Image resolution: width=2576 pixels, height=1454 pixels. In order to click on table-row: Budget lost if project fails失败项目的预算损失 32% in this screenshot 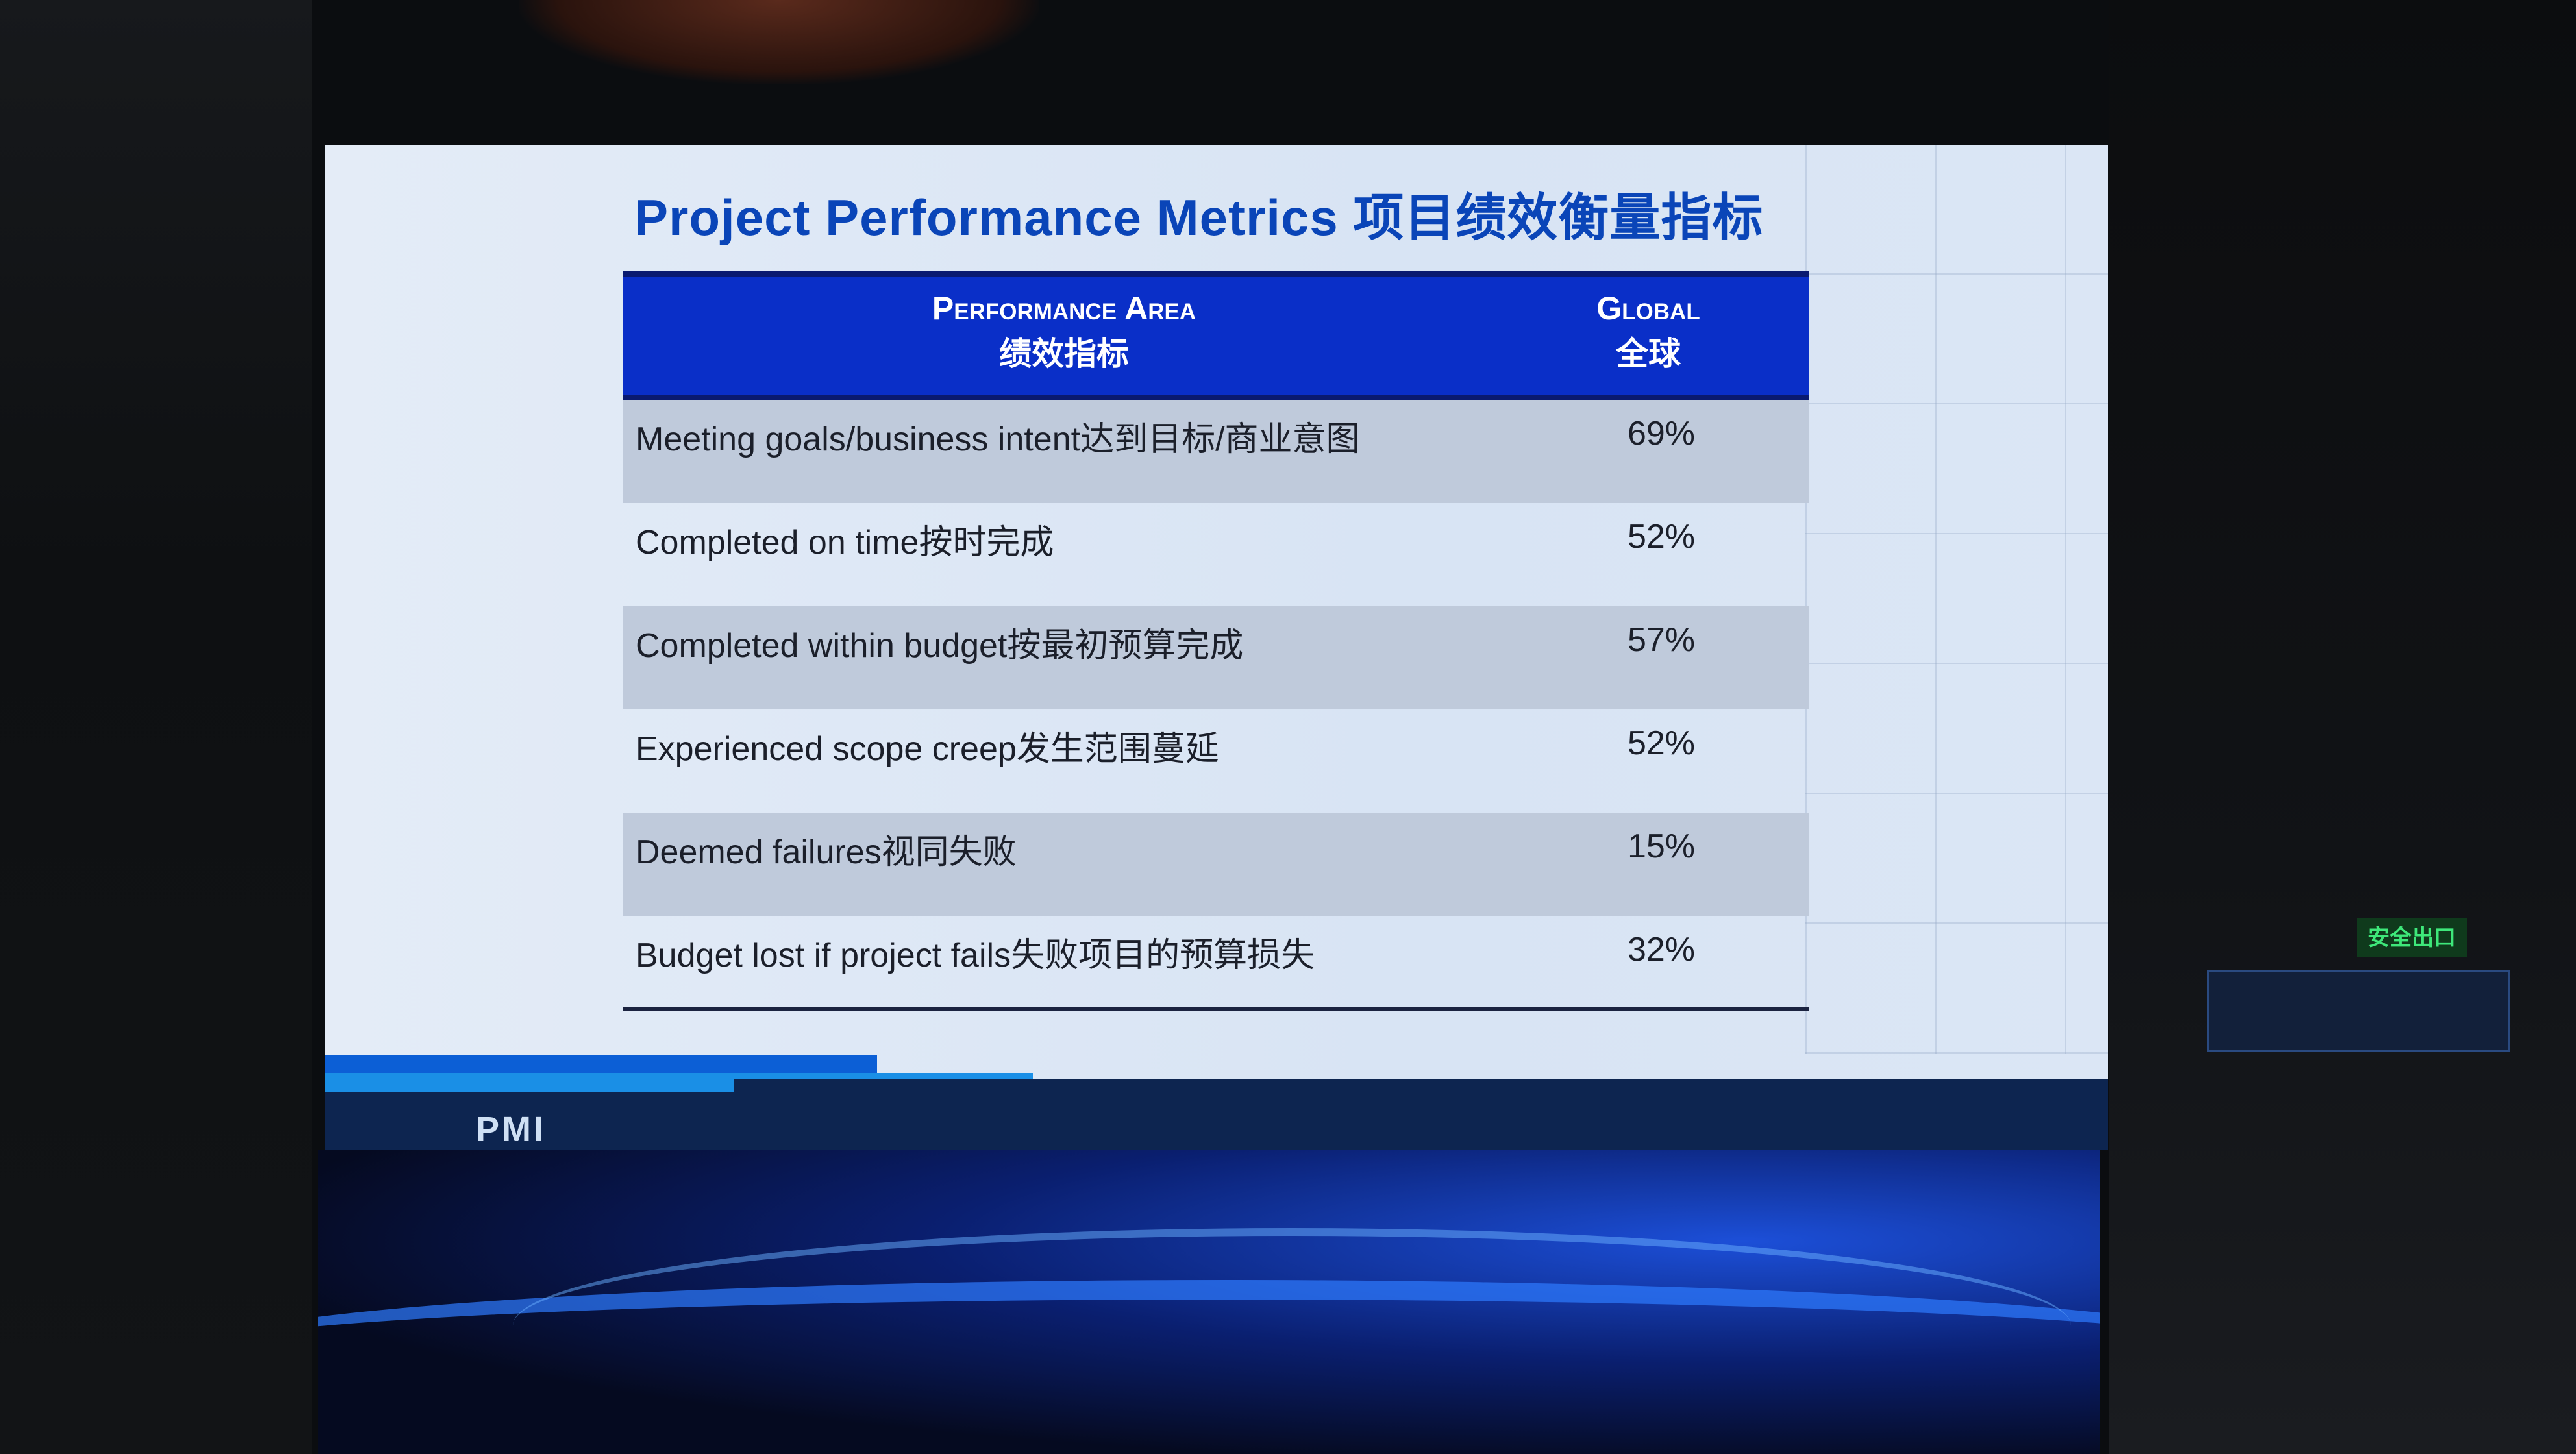, I will do `click(1216, 961)`.